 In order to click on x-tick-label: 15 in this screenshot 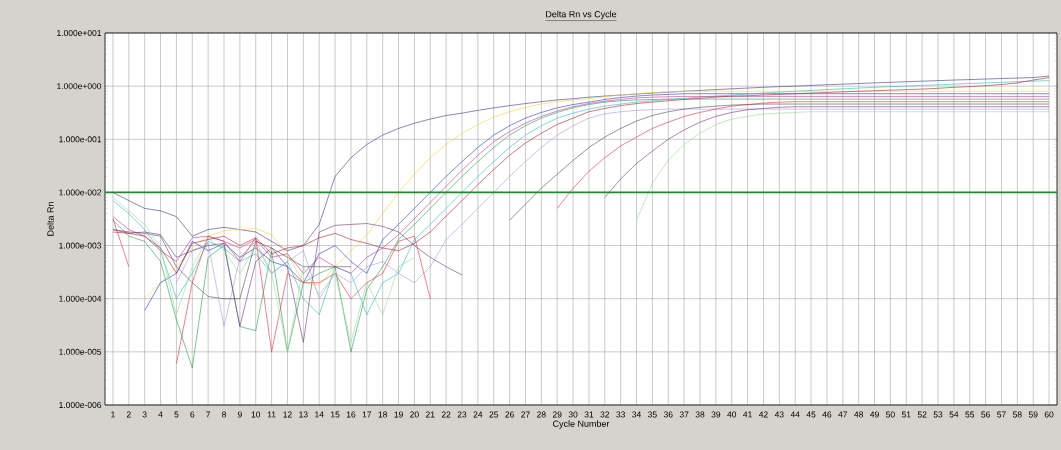, I will do `click(335, 414)`.